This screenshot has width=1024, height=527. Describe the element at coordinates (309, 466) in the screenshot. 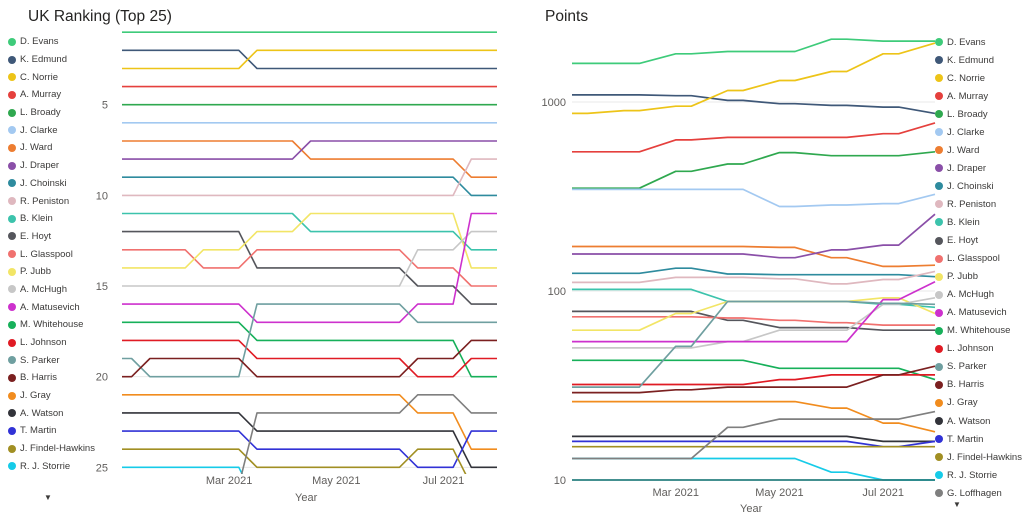

I see `series-line-j-findel-hawkins` at that location.